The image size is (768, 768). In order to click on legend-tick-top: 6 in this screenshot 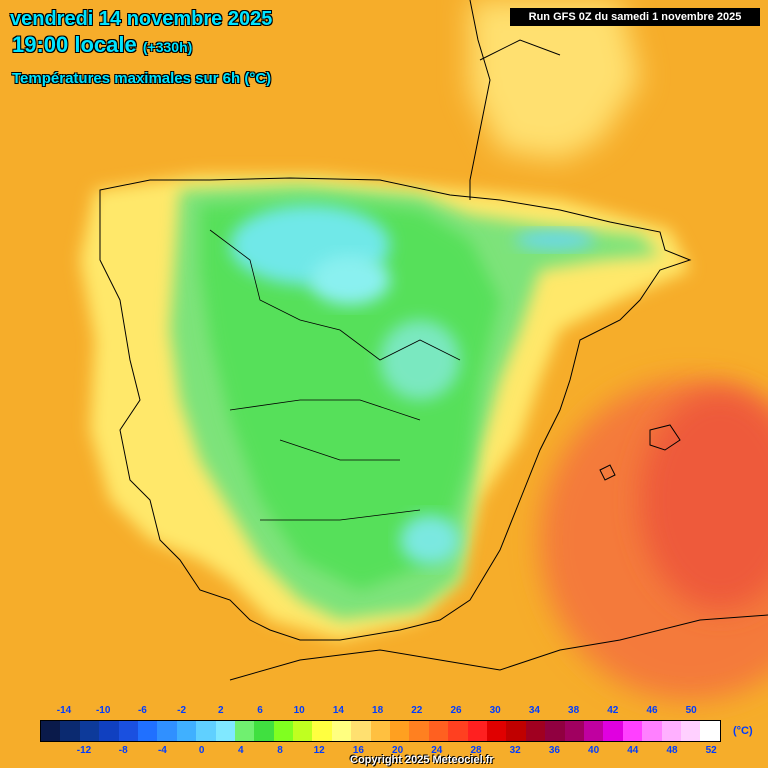, I will do `click(260, 710)`.